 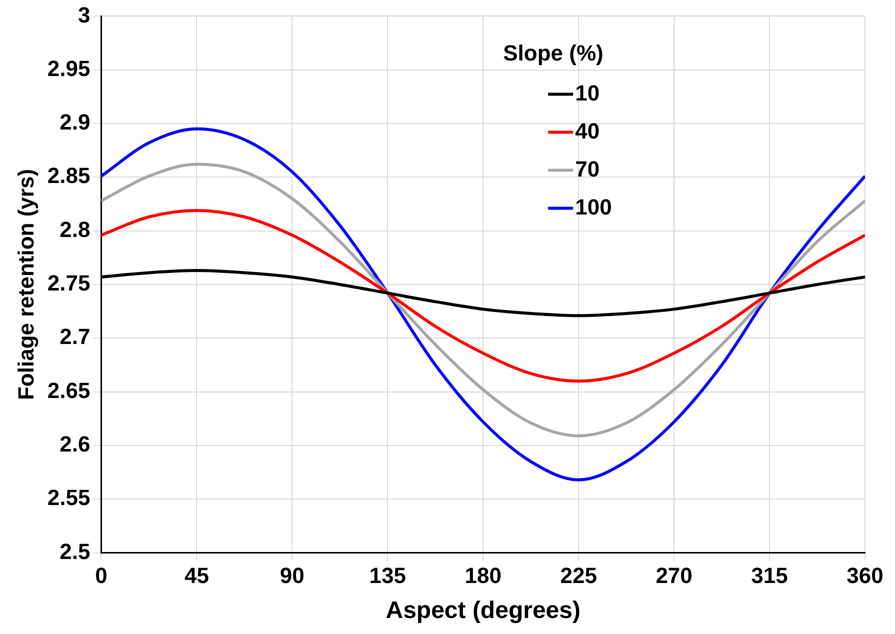 What do you see at coordinates (68, 497) in the screenshot?
I see `y-tick-label: 2.55` at bounding box center [68, 497].